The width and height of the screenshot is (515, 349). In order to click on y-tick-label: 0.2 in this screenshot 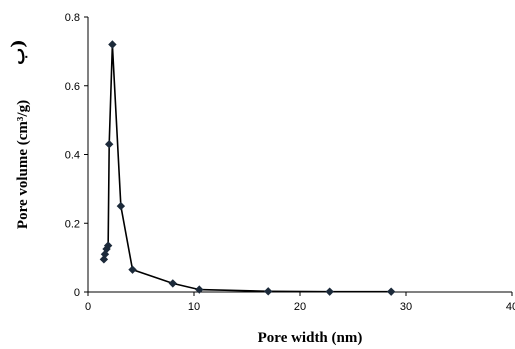, I will do `click(72, 224)`.